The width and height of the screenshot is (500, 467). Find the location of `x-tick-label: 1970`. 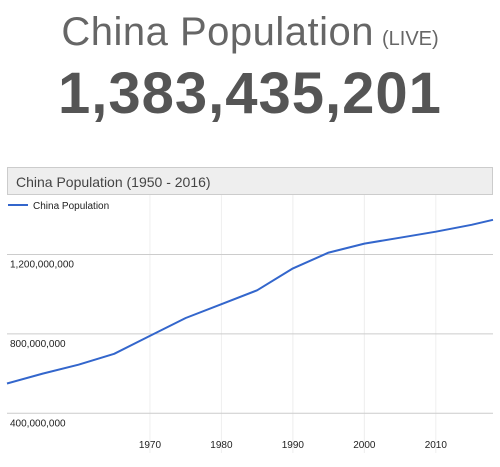

x-tick-label: 1970 is located at coordinates (150, 445).